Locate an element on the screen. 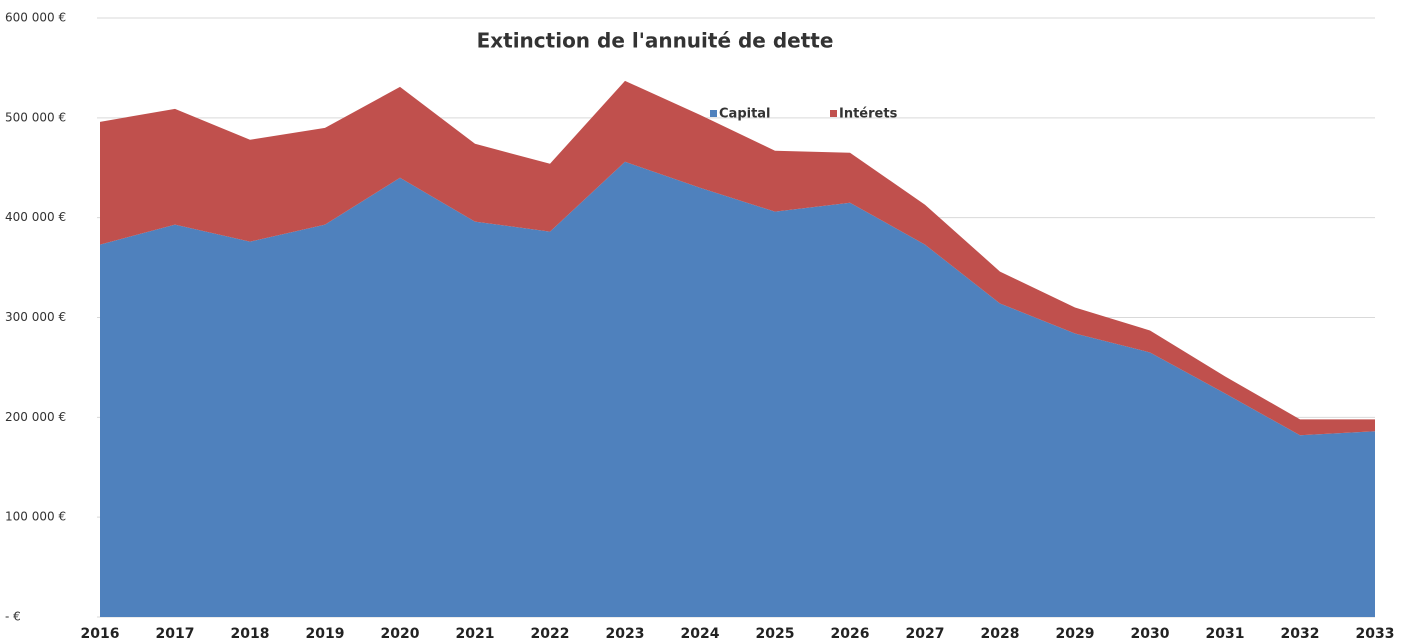  x-tick-label: 2021 is located at coordinates (475, 634).